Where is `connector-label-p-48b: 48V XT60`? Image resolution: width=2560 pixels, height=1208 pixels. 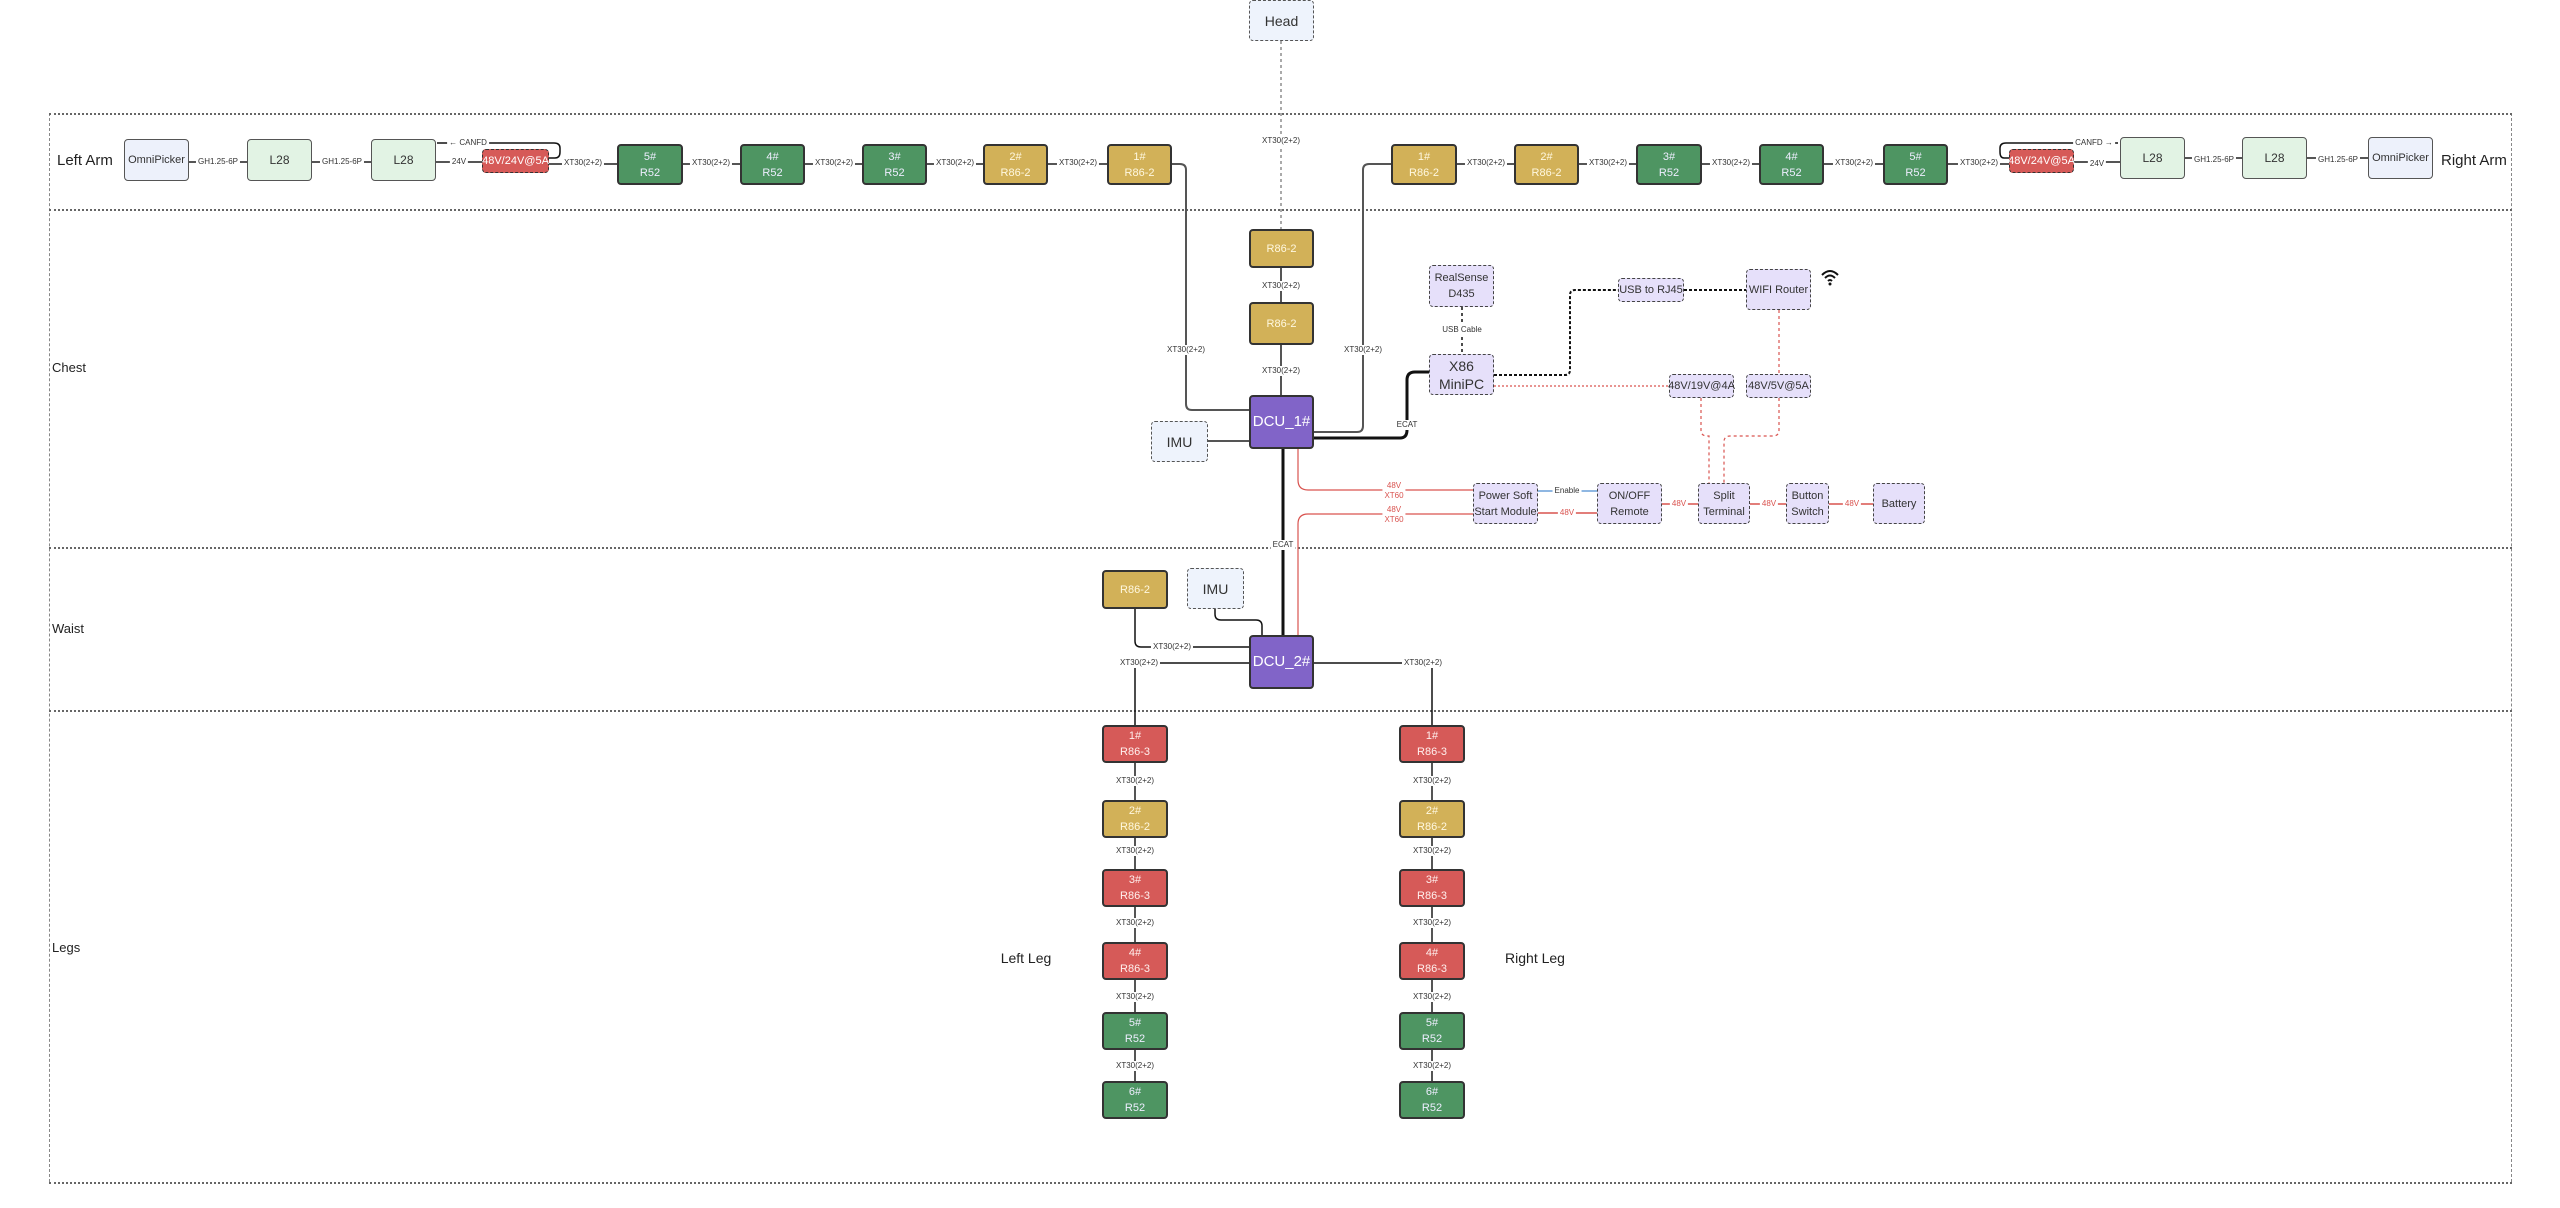 connector-label-p-48b: 48V XT60 is located at coordinates (1394, 515).